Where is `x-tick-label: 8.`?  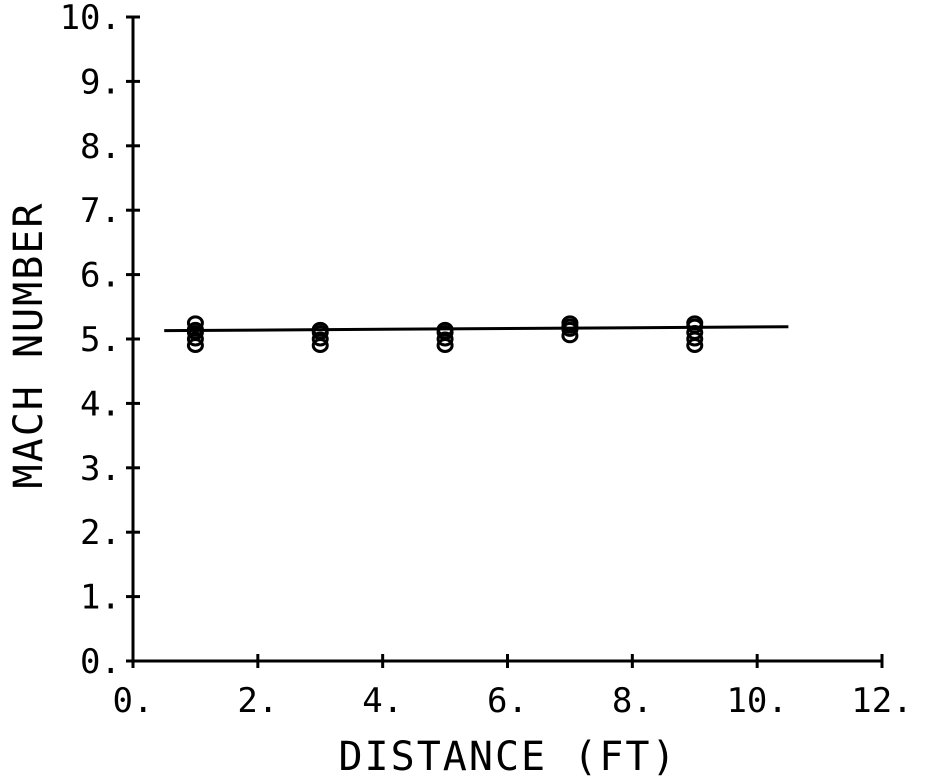 x-tick-label: 8. is located at coordinates (632, 701).